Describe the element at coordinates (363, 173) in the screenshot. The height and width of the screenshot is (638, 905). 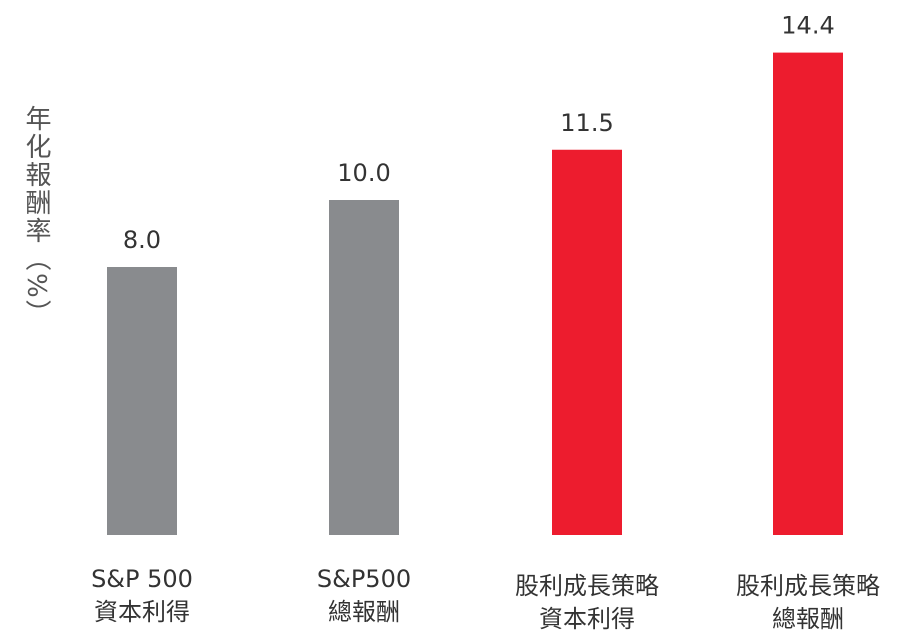
I see `value-label: 10.0` at that location.